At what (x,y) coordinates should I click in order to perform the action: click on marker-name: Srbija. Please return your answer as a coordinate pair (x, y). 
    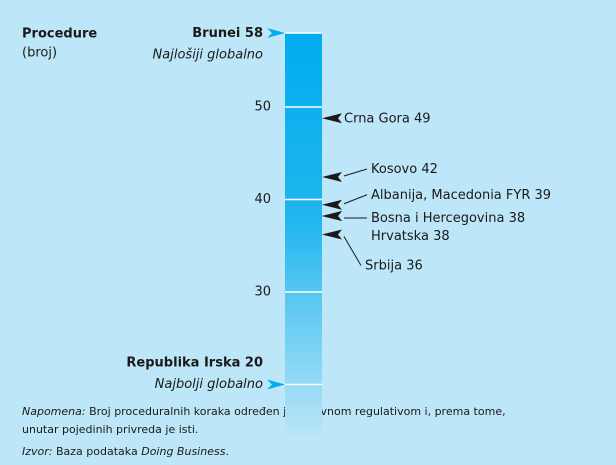
    Looking at the image, I should click on (383, 265).